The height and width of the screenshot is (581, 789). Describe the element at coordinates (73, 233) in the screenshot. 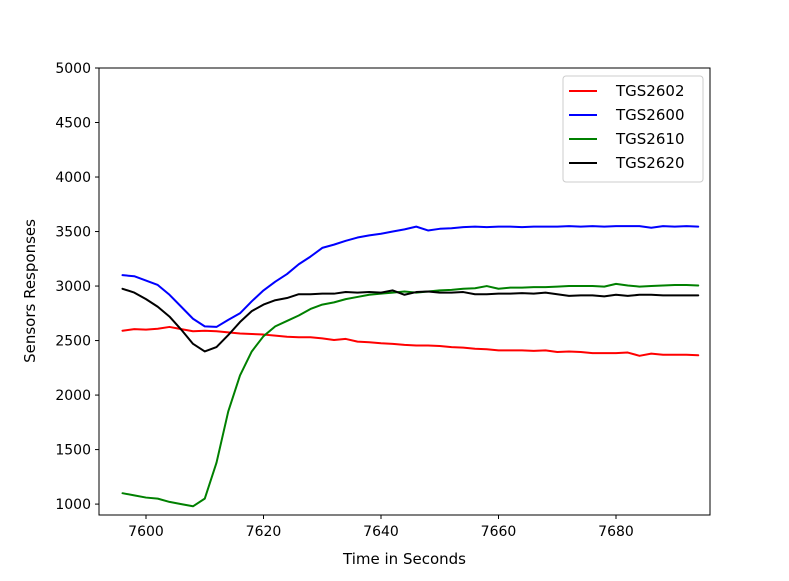

I see `y-tick-label: 3500` at that location.